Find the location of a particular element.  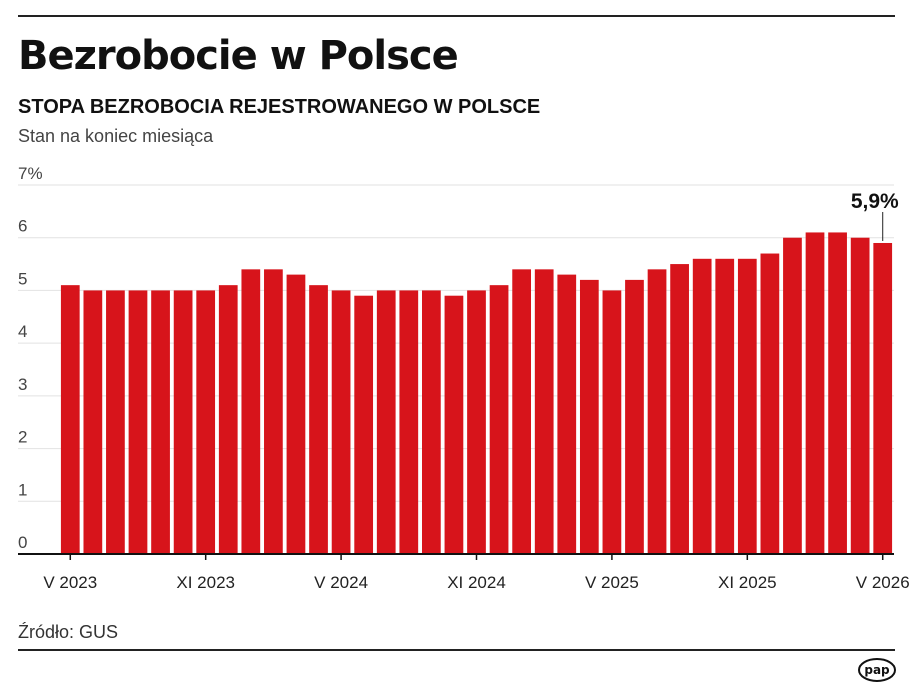

y-tick-label: 7% is located at coordinates (30, 173).